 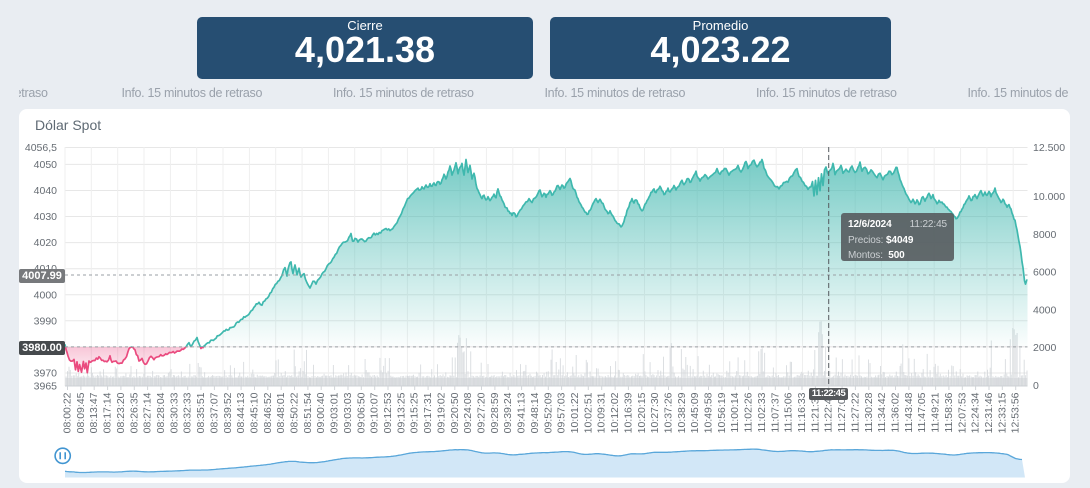 What do you see at coordinates (348, 412) in the screenshot?
I see `svg-text: 09:03:03` at bounding box center [348, 412].